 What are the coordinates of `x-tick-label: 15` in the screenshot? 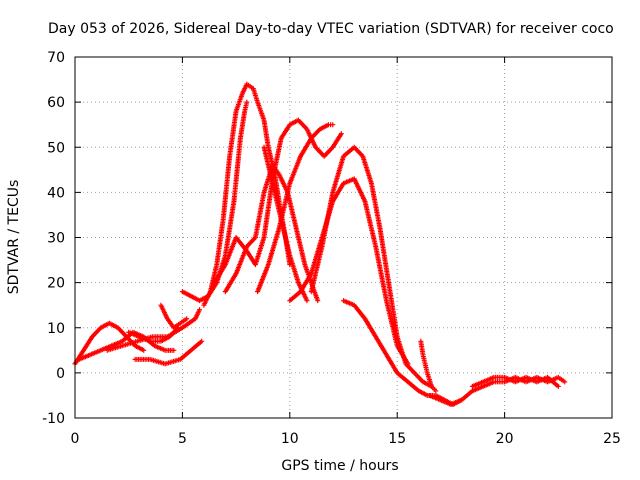 It's located at (397, 439).